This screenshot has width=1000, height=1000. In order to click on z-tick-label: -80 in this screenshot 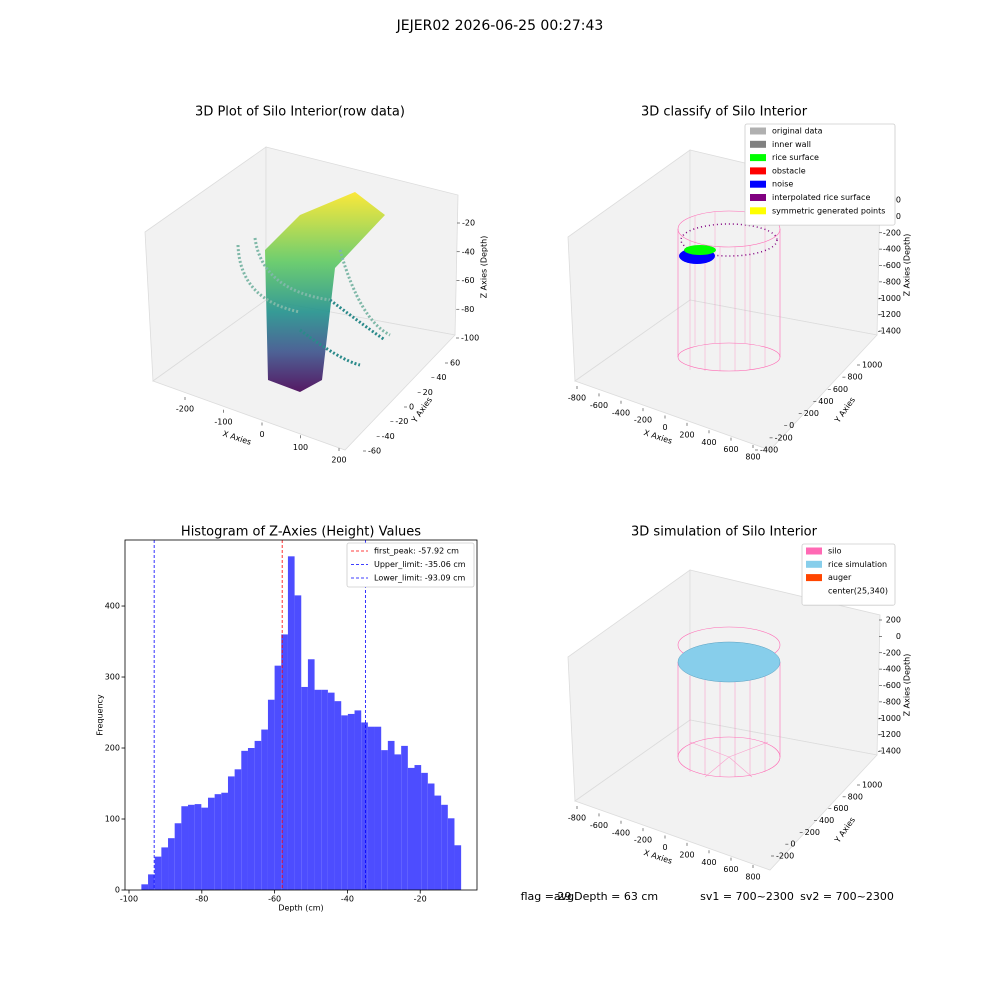, I will do `click(467, 309)`.